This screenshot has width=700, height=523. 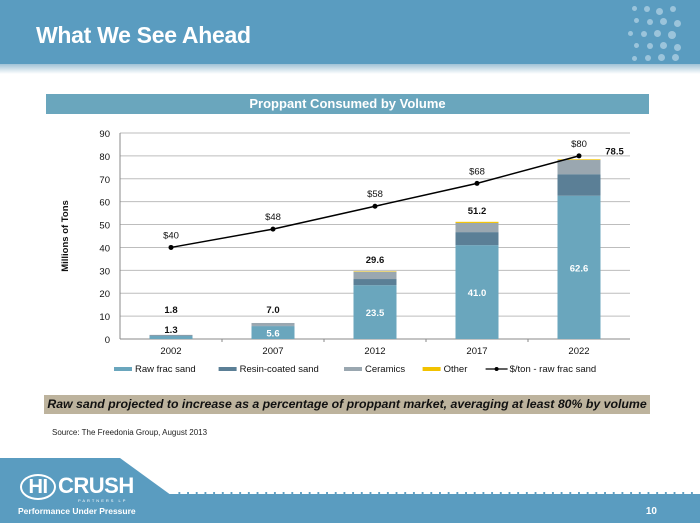 What do you see at coordinates (104, 294) in the screenshot?
I see `y-tick-label: 20` at bounding box center [104, 294].